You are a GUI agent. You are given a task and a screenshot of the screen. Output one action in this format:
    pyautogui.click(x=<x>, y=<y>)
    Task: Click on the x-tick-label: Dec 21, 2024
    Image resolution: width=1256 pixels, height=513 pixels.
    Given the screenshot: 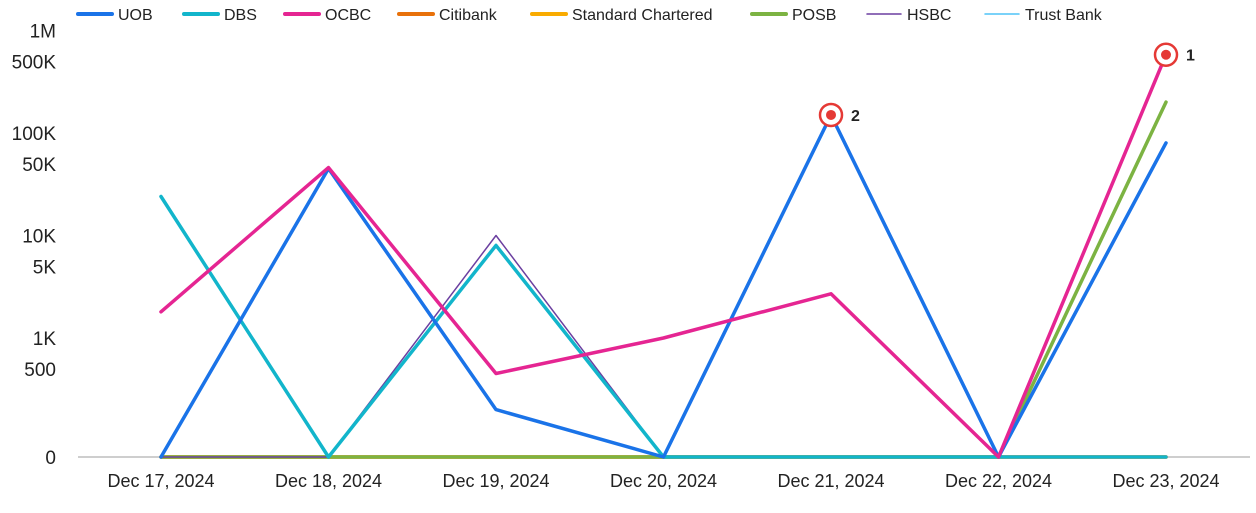 What is the action you would take?
    pyautogui.click(x=830, y=481)
    